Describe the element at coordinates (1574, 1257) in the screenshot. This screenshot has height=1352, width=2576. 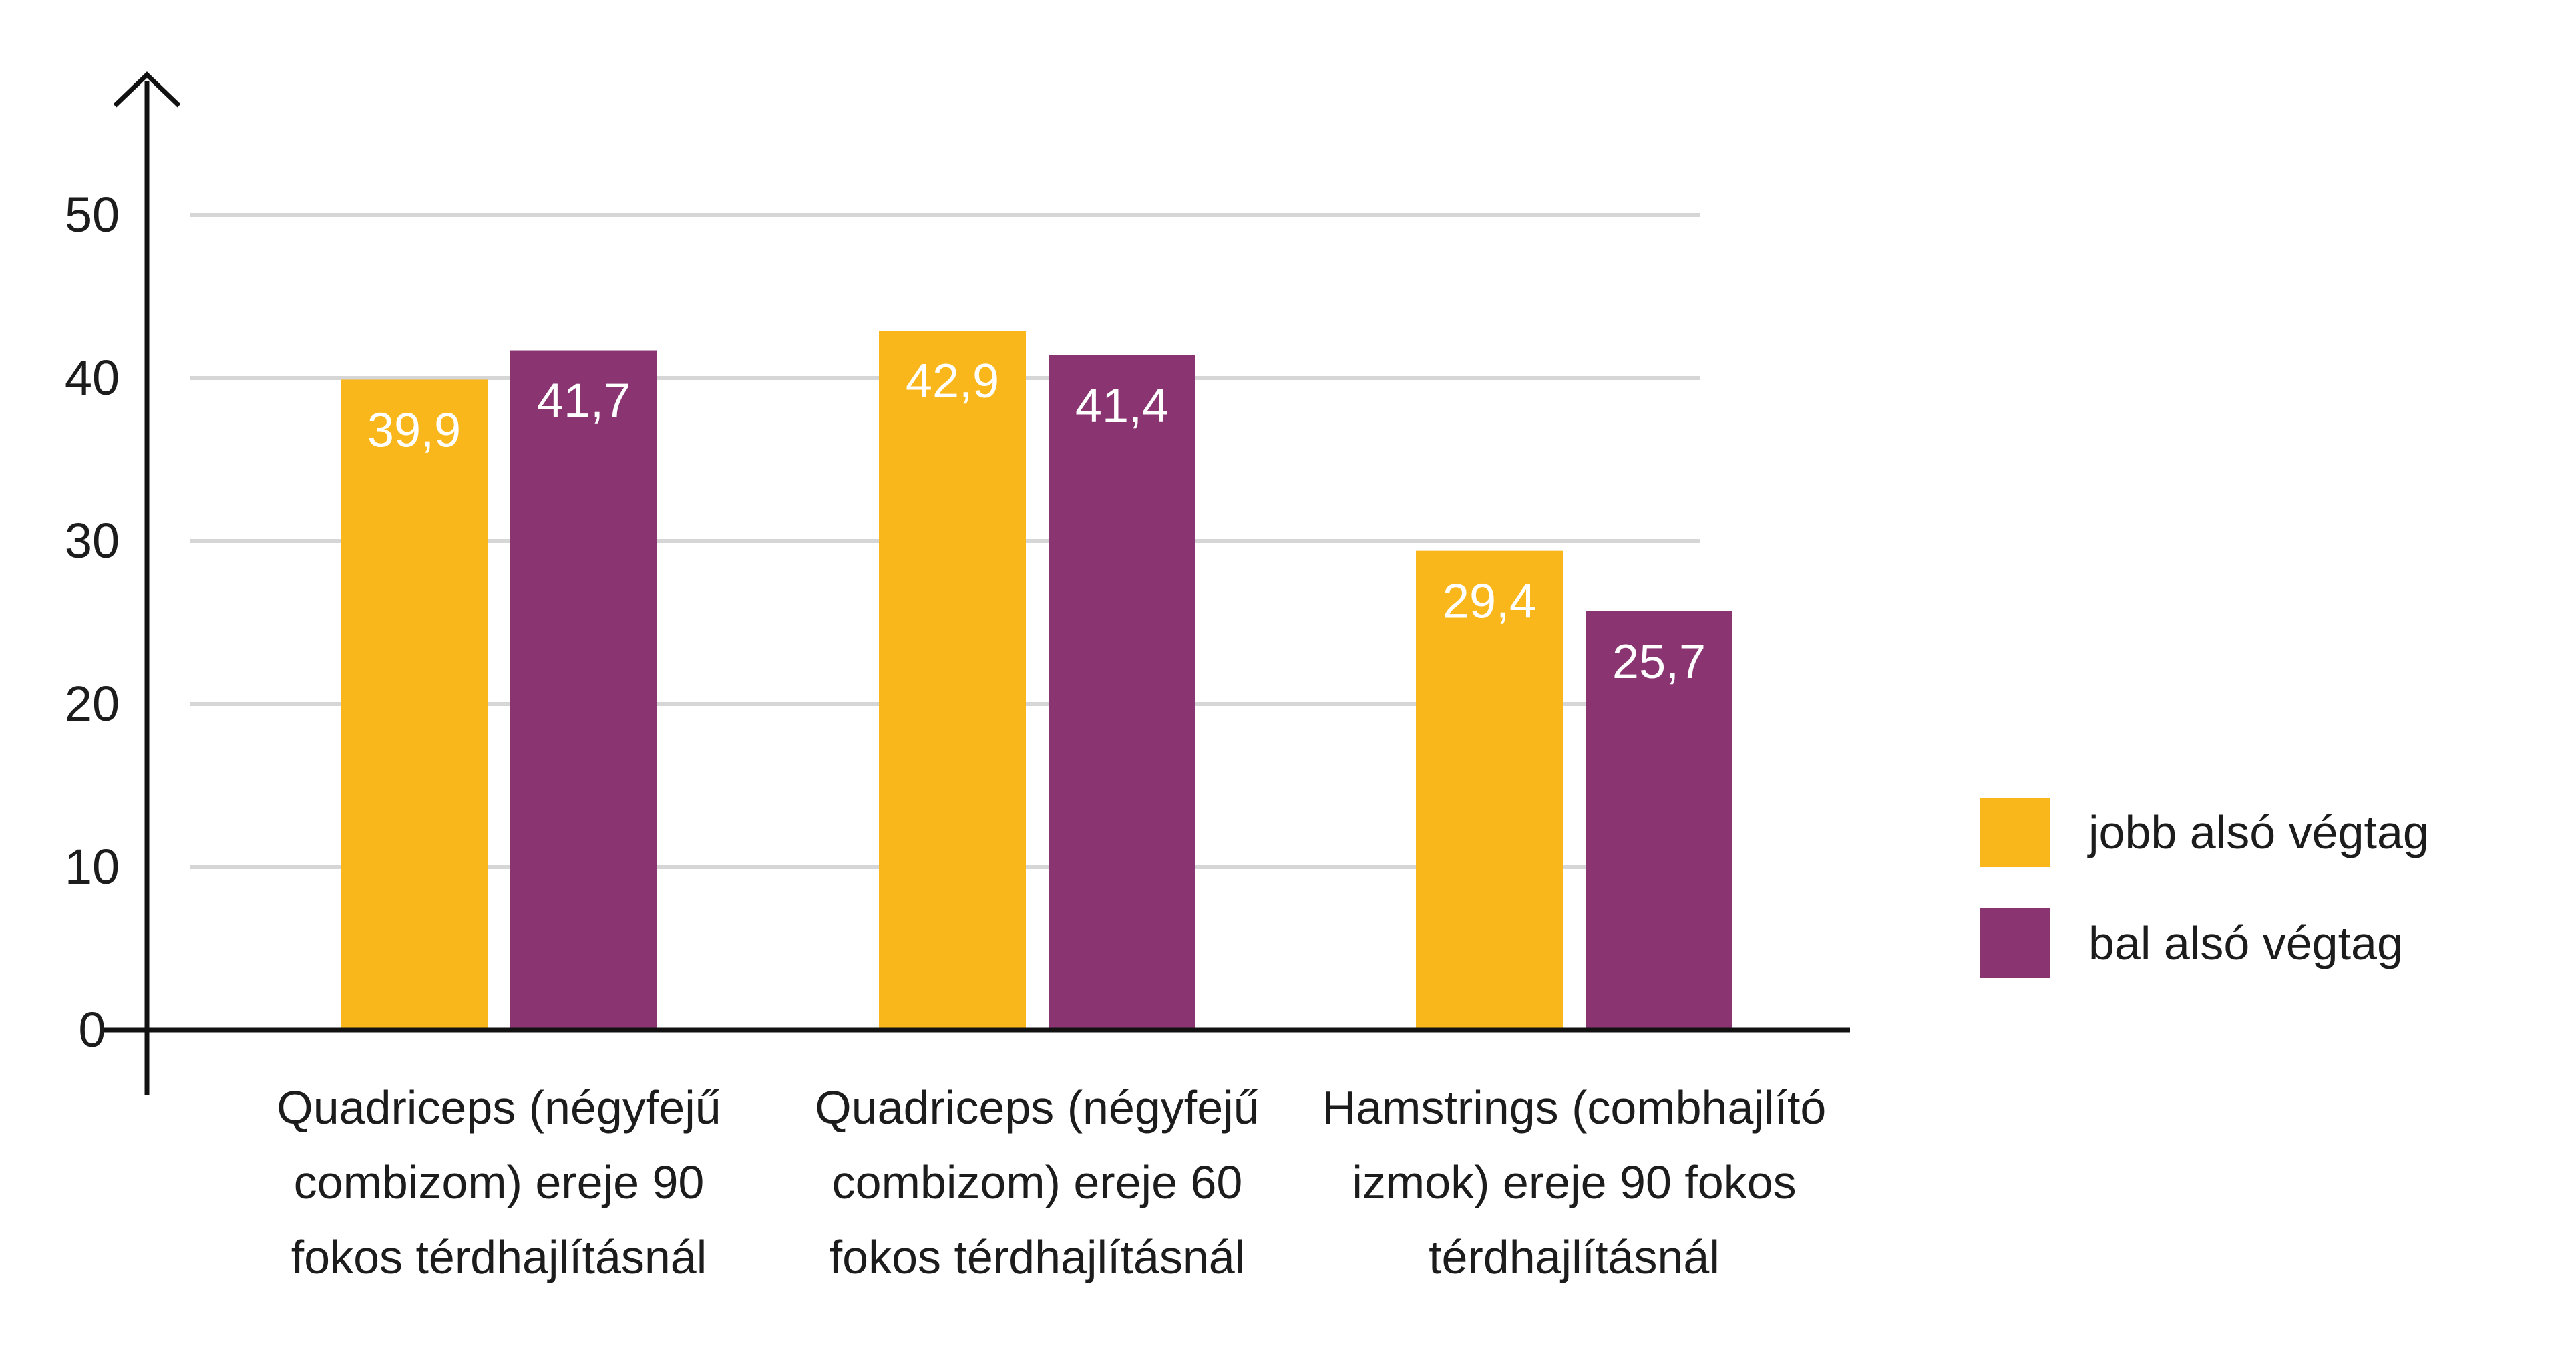
I see `category-label: térdhajlításnál` at that location.